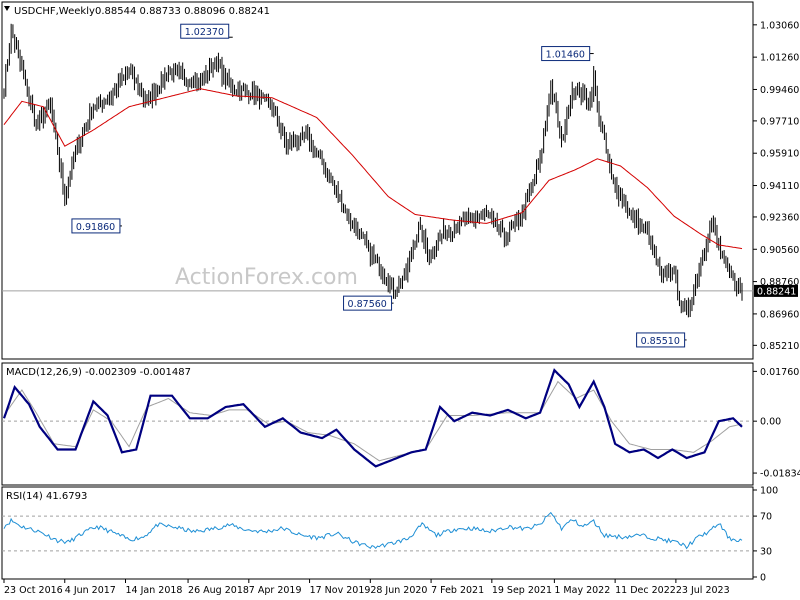 The height and width of the screenshot is (600, 800). I want to click on rsi-y-tick-label: 0, so click(763, 578).